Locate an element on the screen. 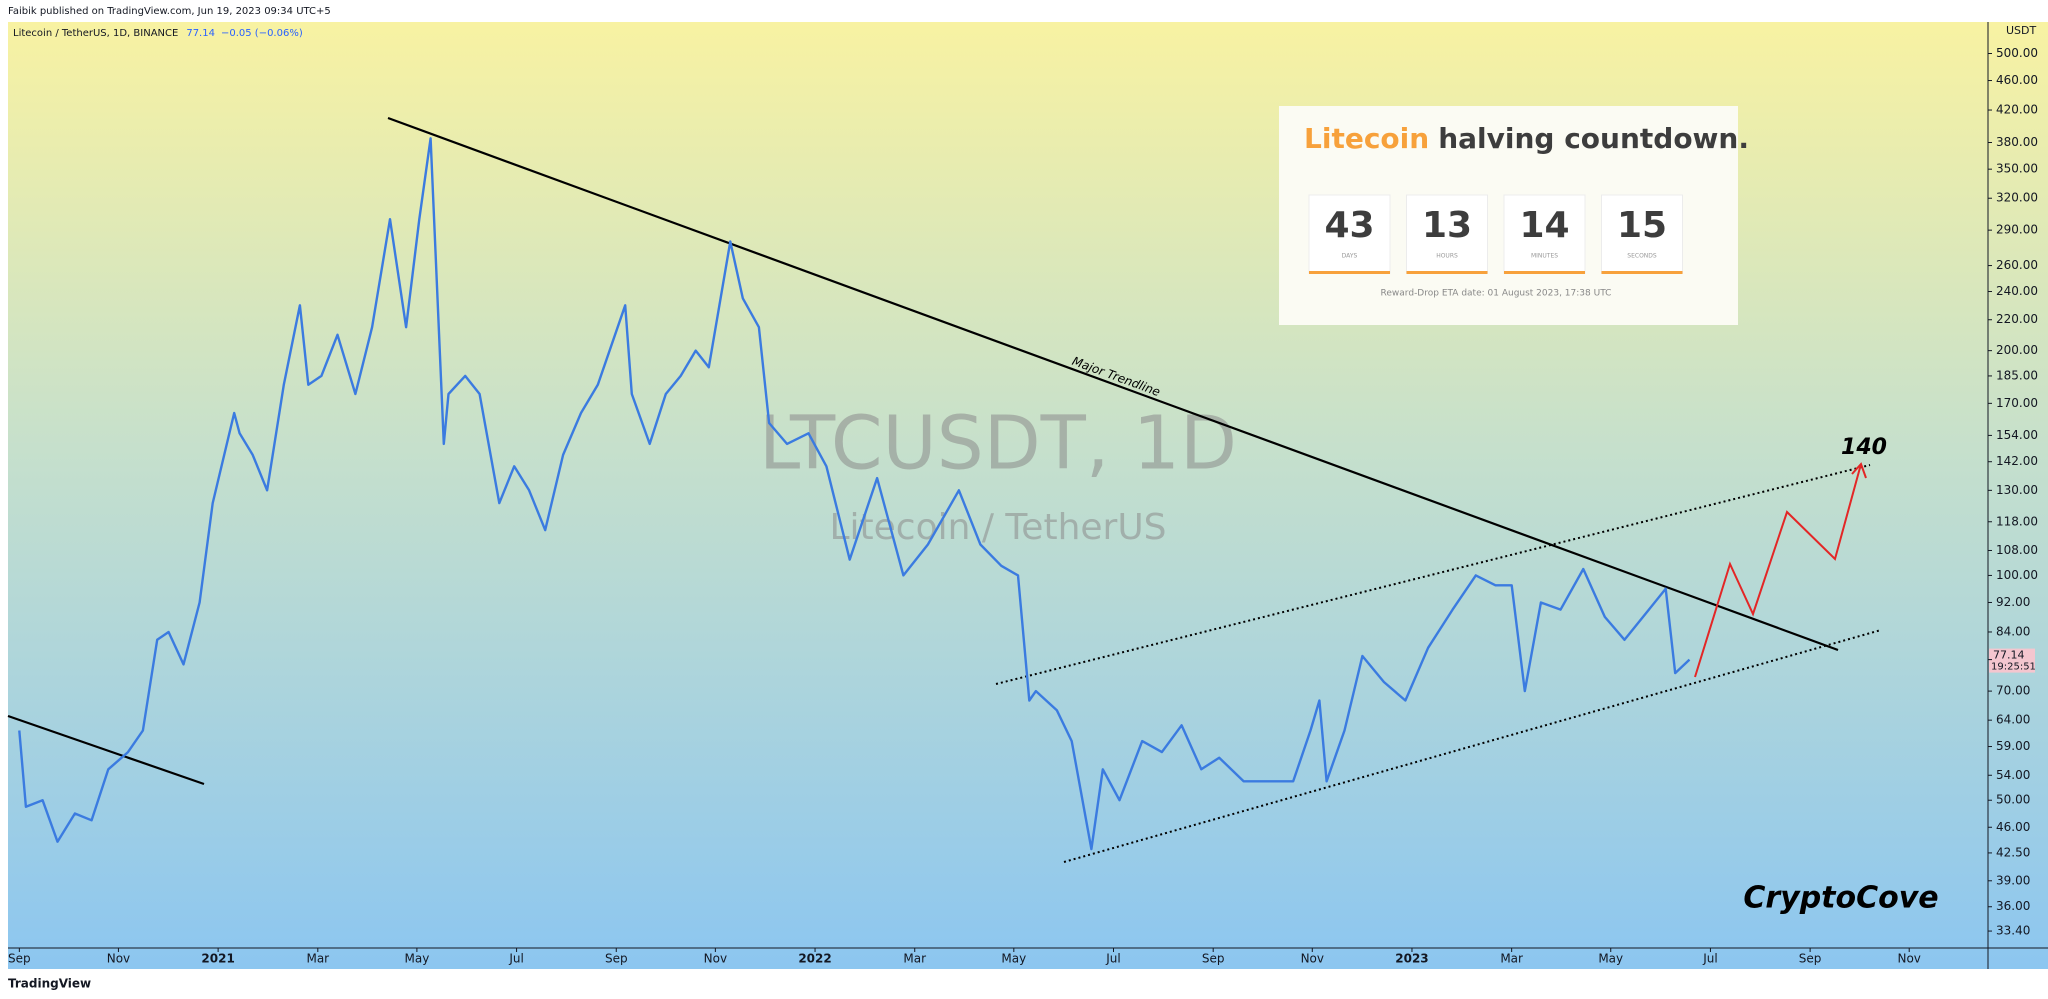 The width and height of the screenshot is (2048, 999). legend-change: −0.05 (−0.06%) is located at coordinates (262, 33).